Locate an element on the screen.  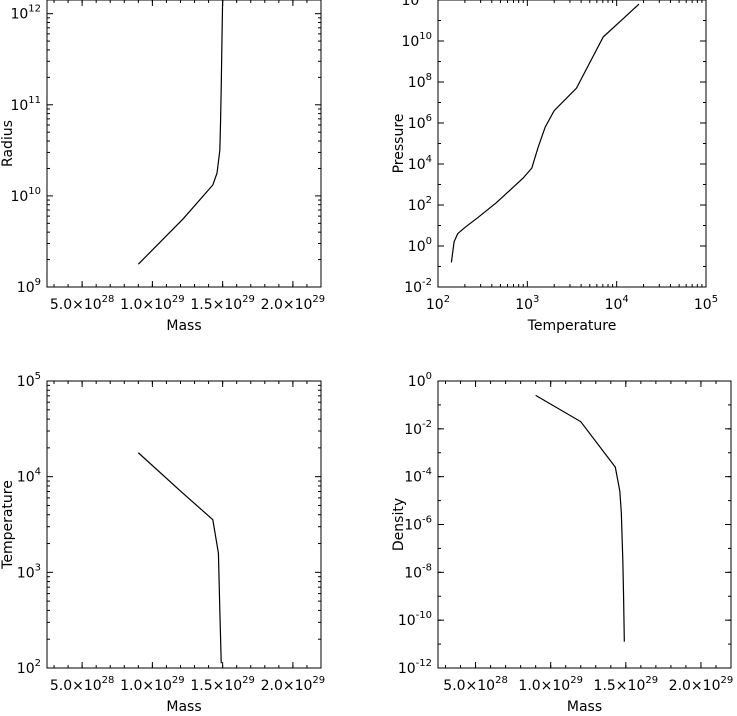
y-tick-label: 10⁸ is located at coordinates (420, 81).